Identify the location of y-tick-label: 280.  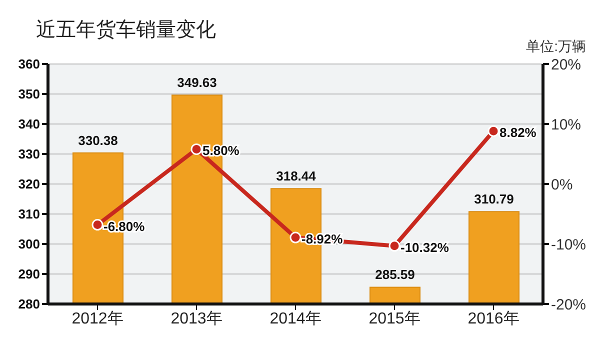
(29, 304).